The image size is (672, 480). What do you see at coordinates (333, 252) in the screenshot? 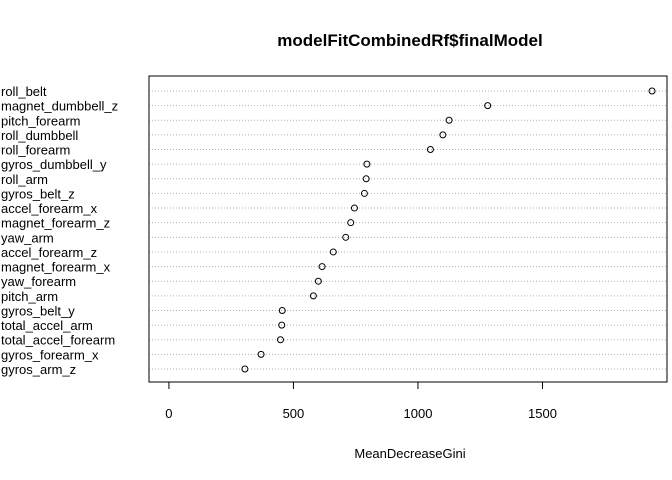
I see `data-point-accel-forearm-z` at bounding box center [333, 252].